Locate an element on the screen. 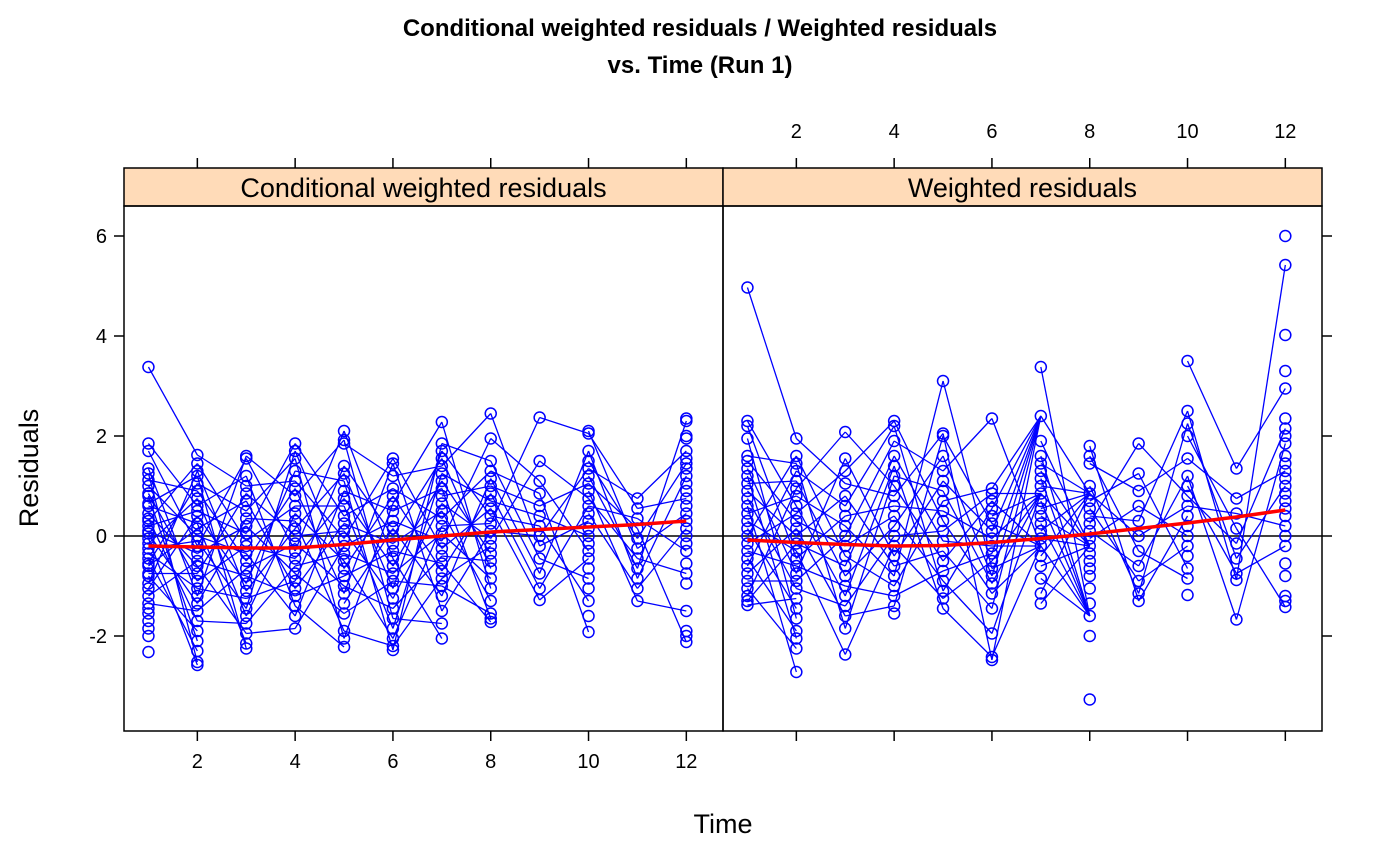 The height and width of the screenshot is (866, 1400). x-tick-label: 4 is located at coordinates (894, 132).